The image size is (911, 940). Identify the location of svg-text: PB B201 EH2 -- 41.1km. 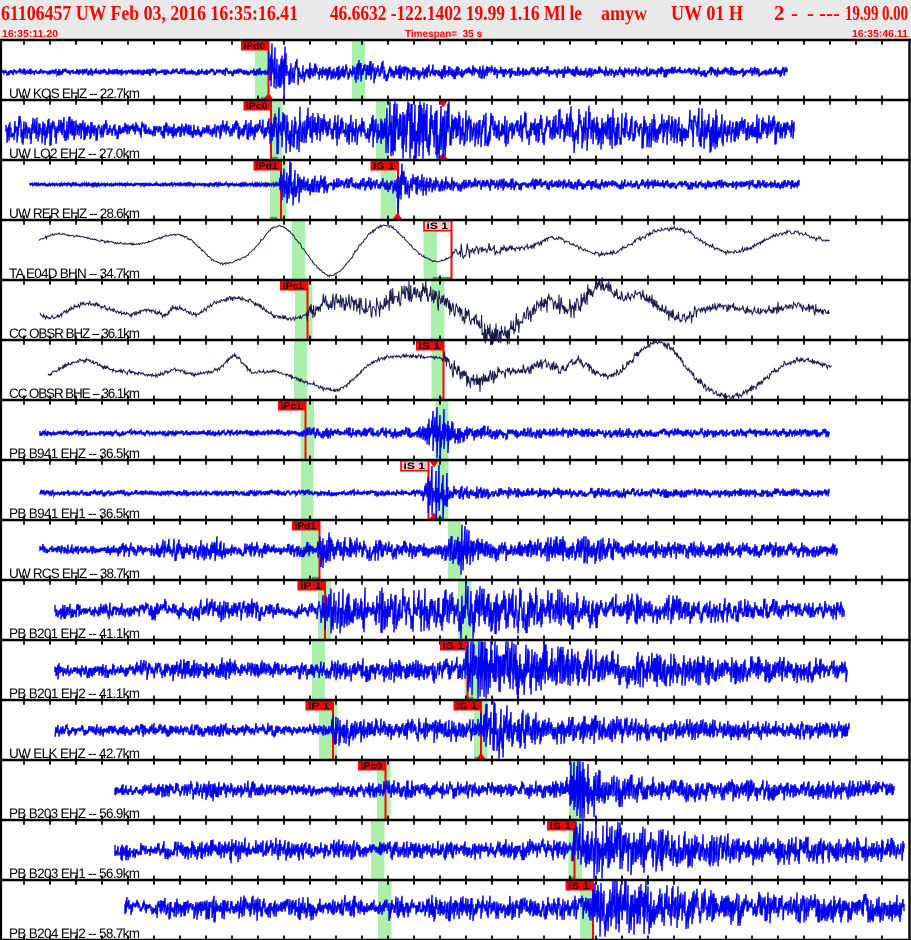
(74, 693).